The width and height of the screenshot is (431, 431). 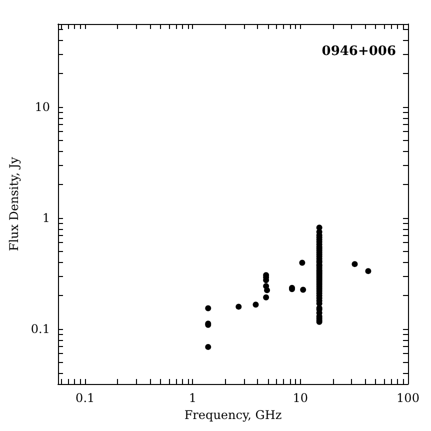 I want to click on y-tick-label: 1, so click(x=46, y=218).